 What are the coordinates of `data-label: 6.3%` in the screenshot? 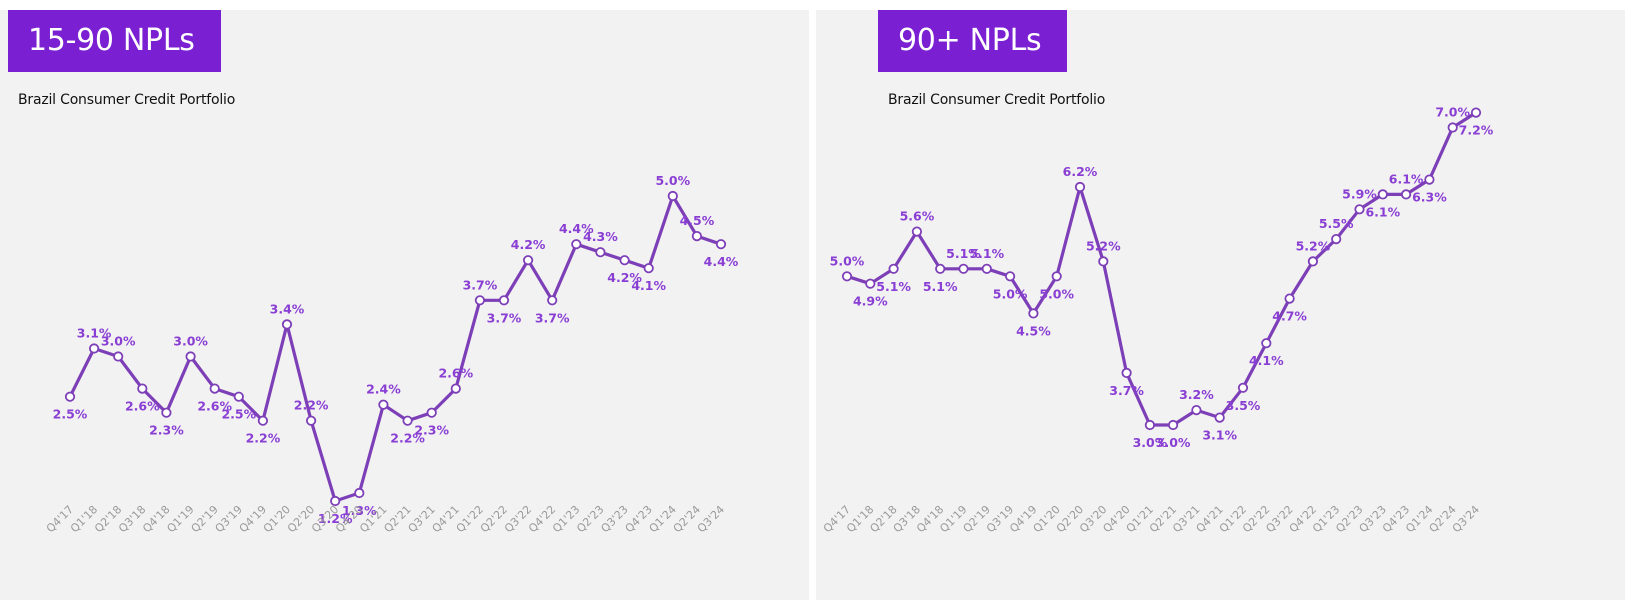 It's located at (1429, 197).